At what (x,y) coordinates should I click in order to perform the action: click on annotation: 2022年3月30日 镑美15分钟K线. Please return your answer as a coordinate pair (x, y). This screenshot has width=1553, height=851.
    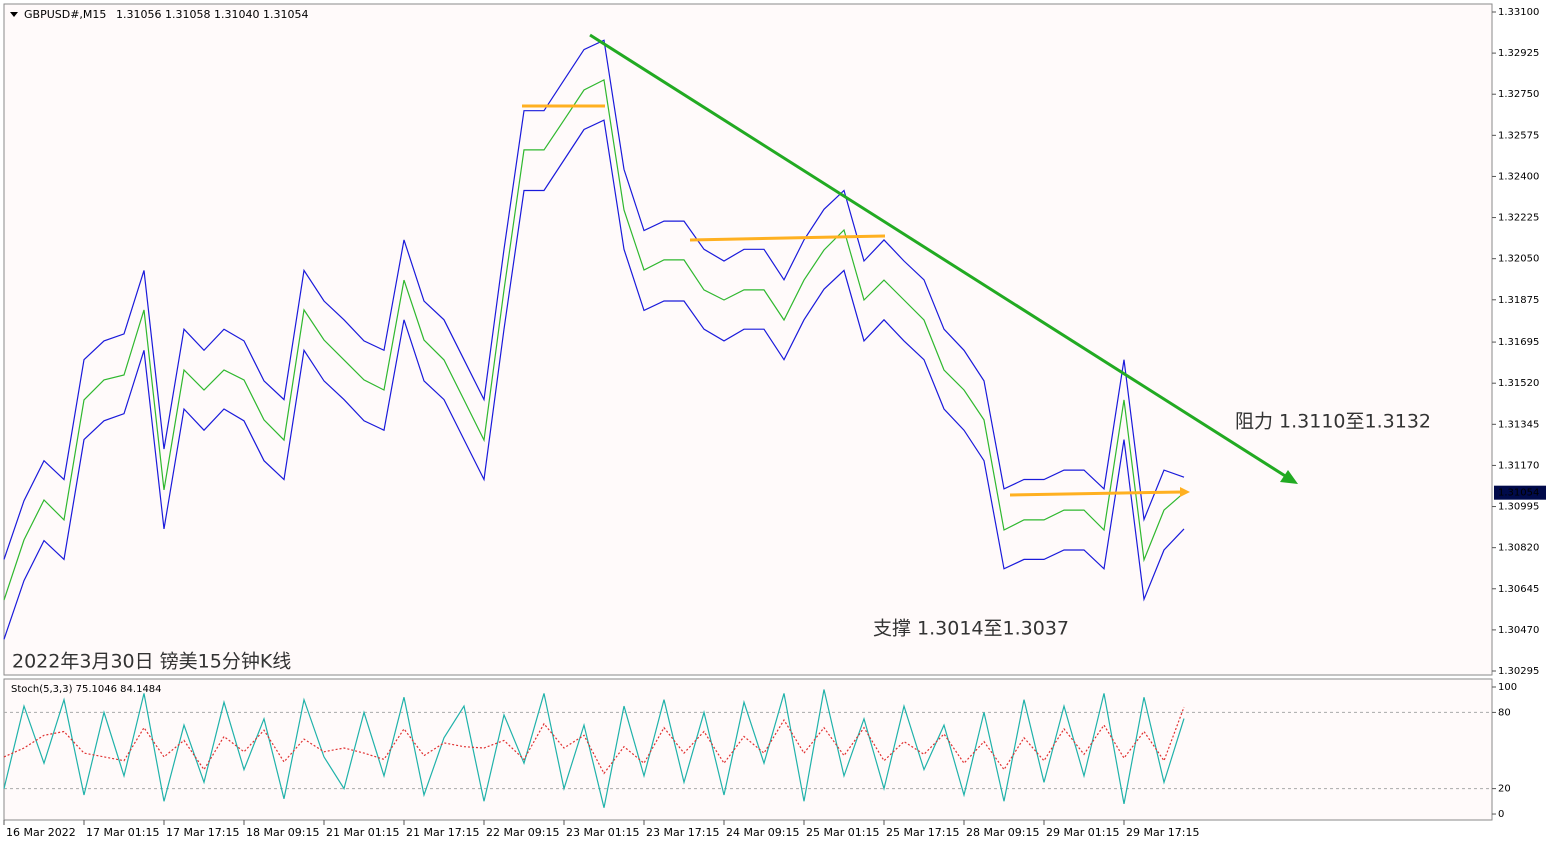
    Looking at the image, I should click on (151, 662).